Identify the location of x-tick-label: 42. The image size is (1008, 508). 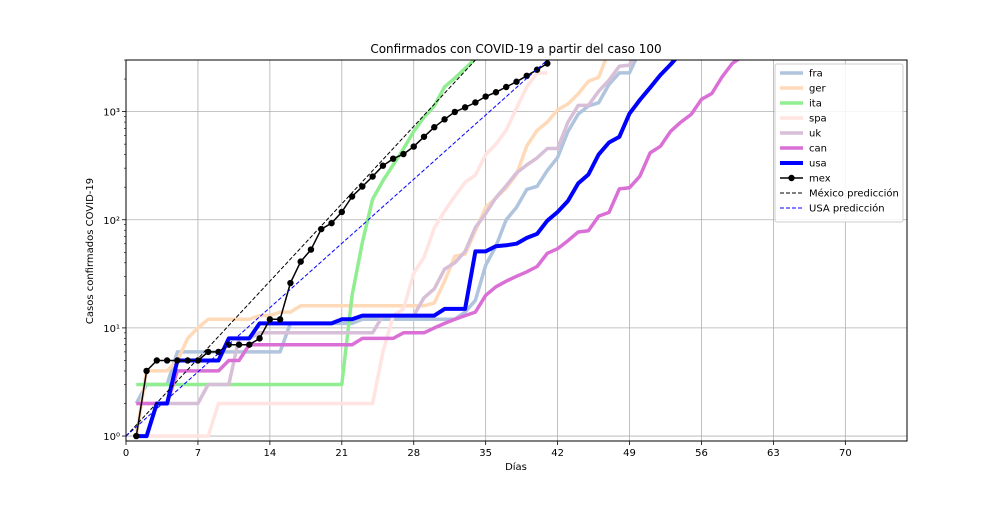
(557, 453).